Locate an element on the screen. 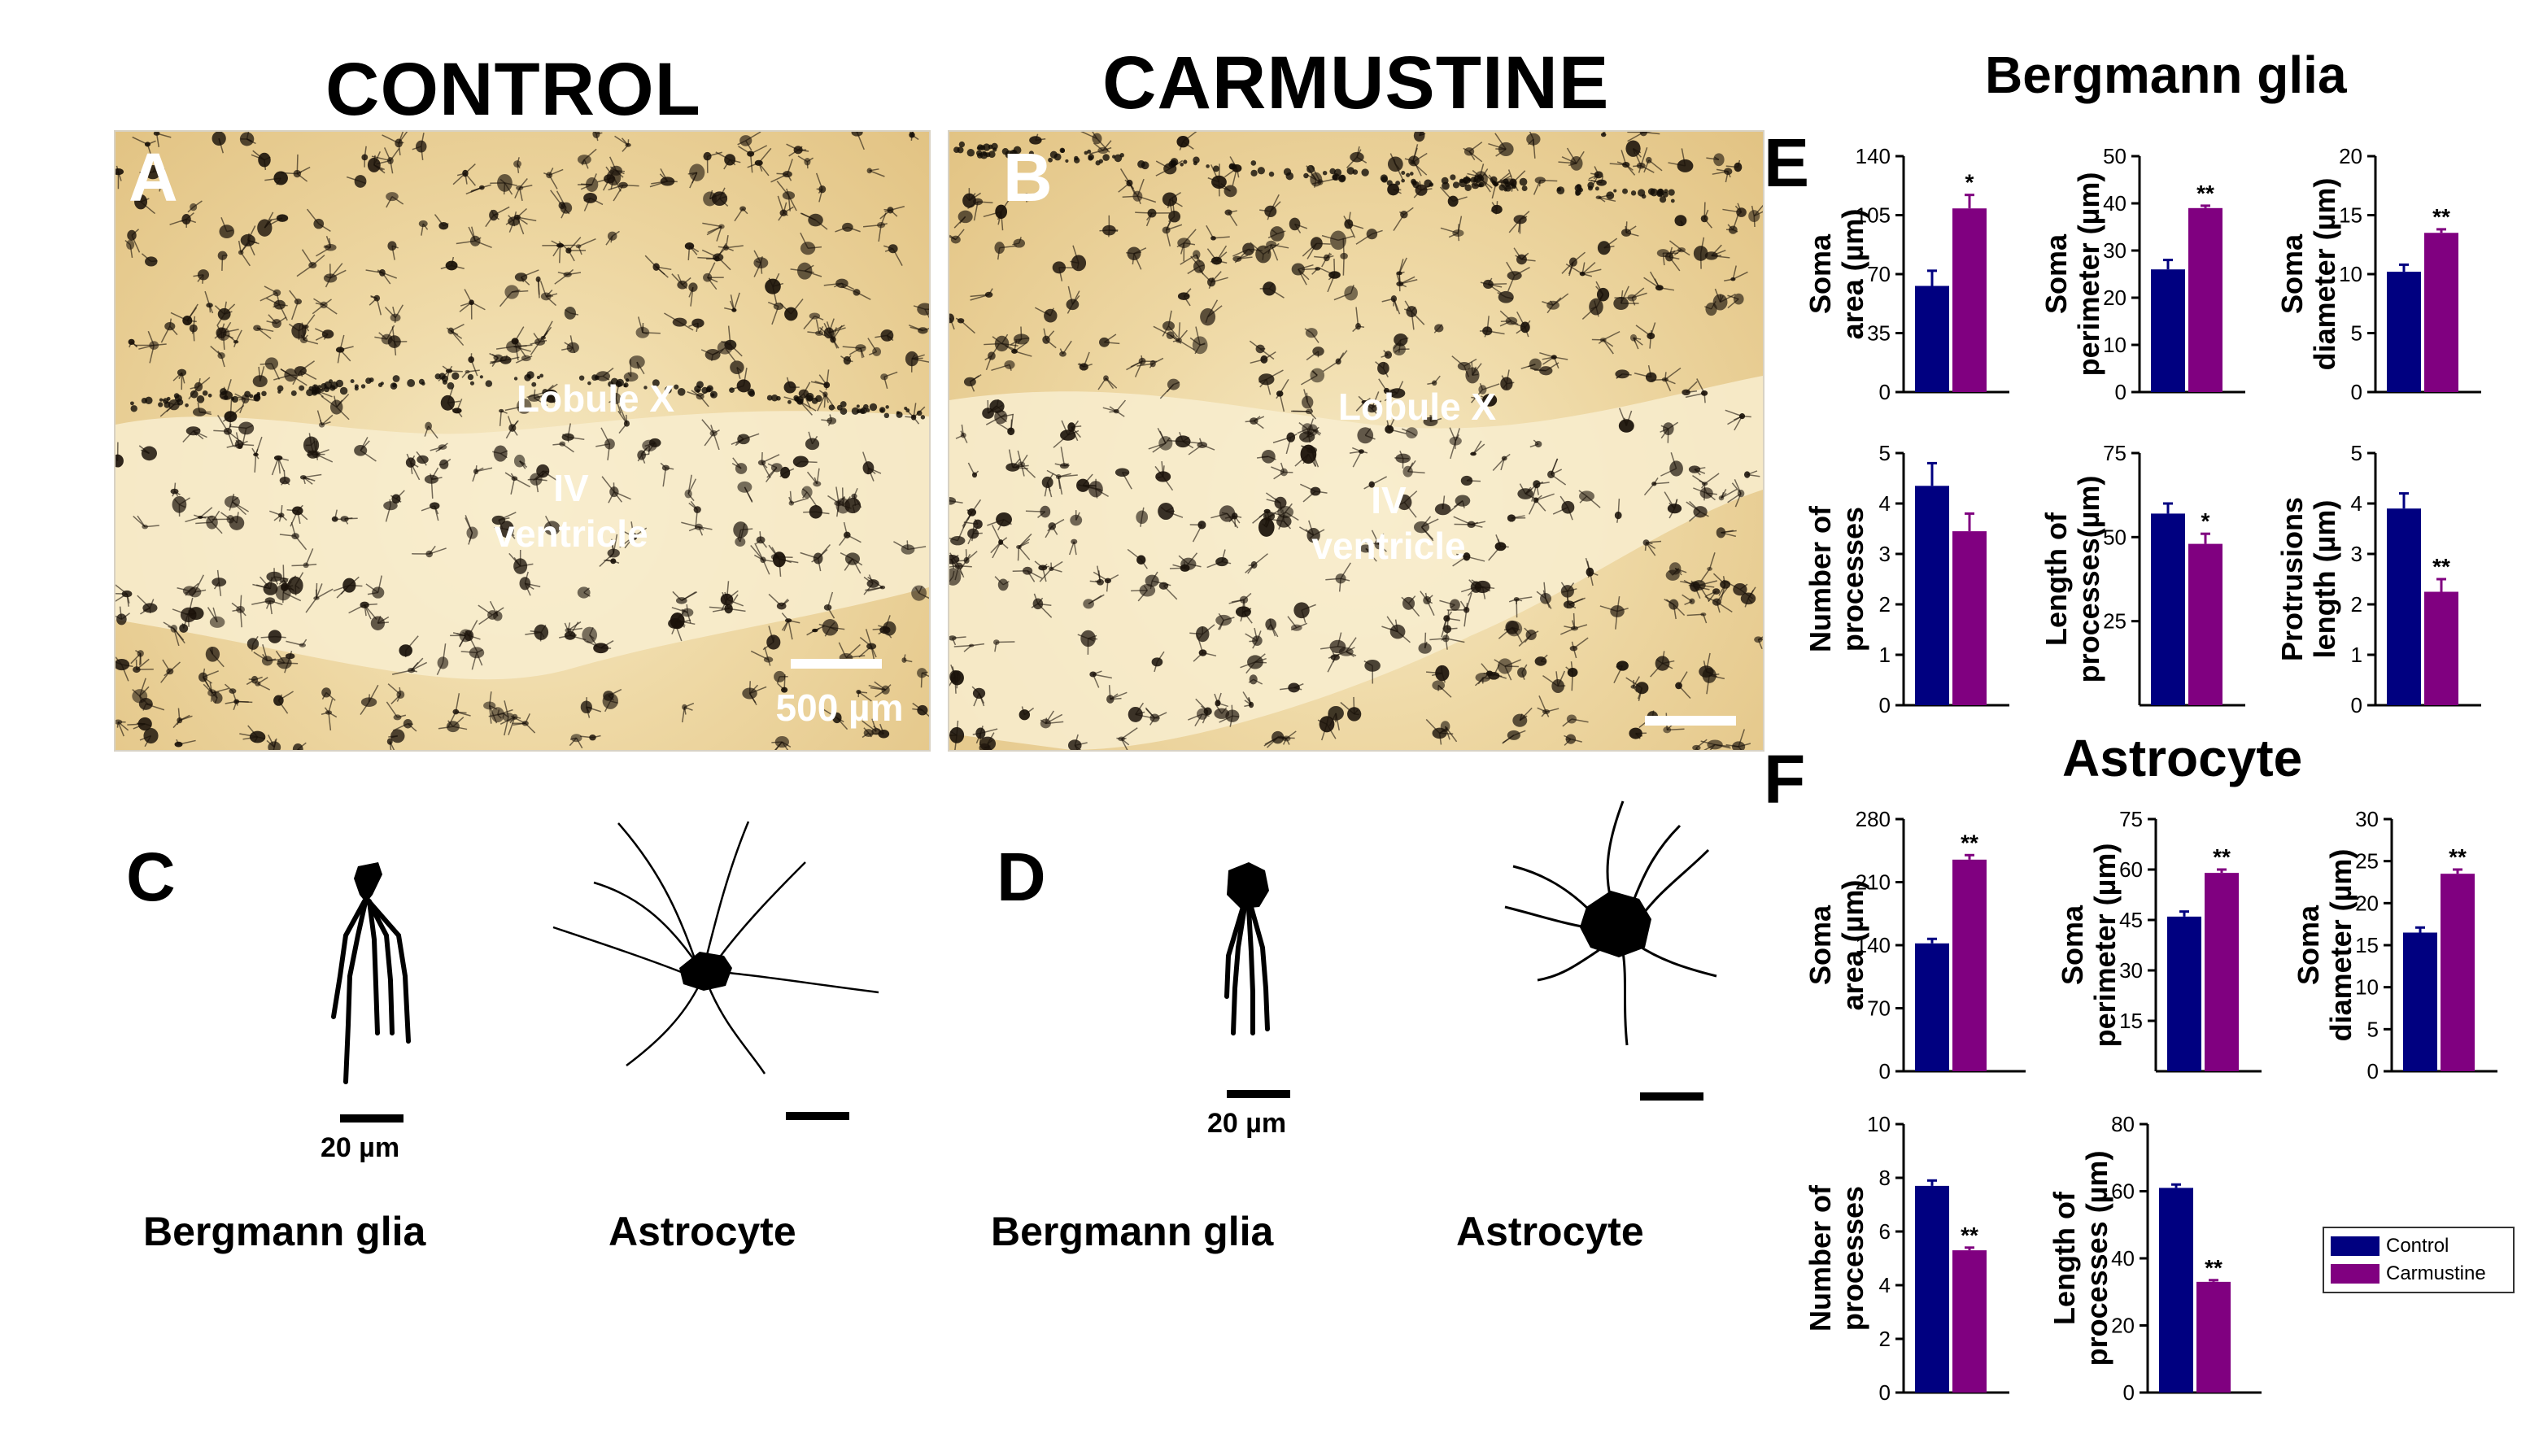 This screenshot has width=2530, height=1456. y-axis-label: Number of is located at coordinates (1820, 1258).